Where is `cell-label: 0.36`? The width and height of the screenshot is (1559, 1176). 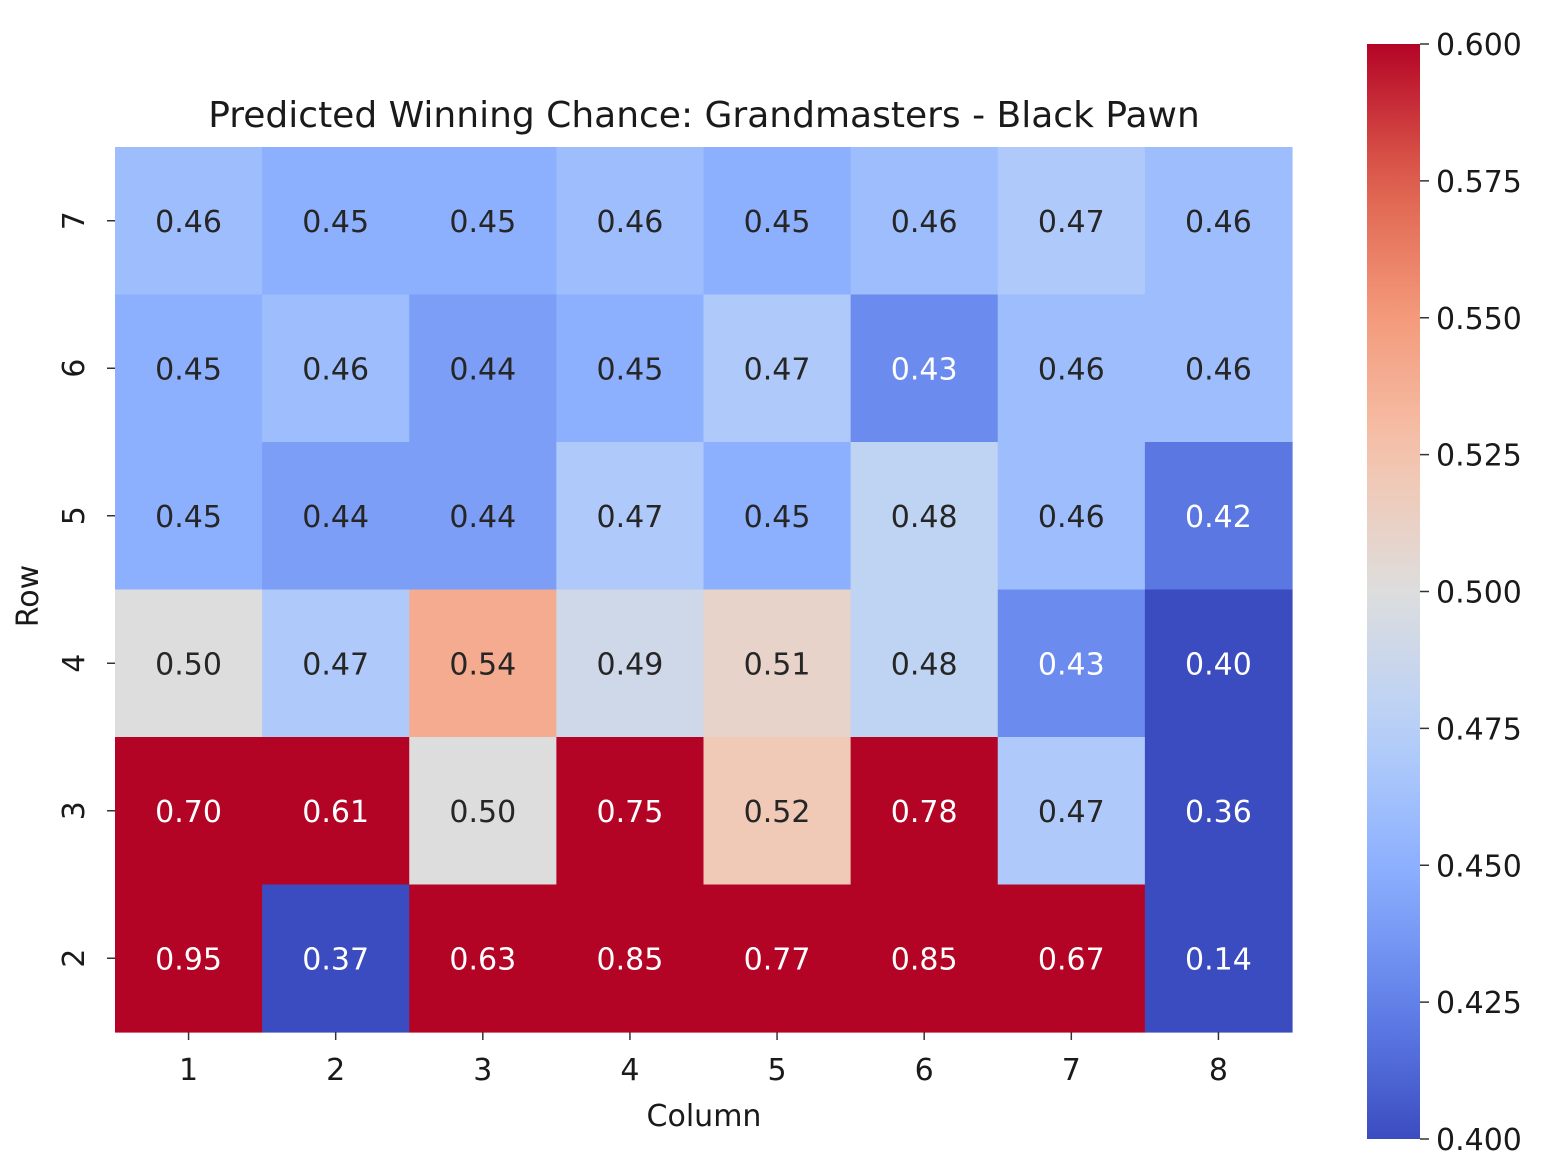 cell-label: 0.36 is located at coordinates (1218, 812).